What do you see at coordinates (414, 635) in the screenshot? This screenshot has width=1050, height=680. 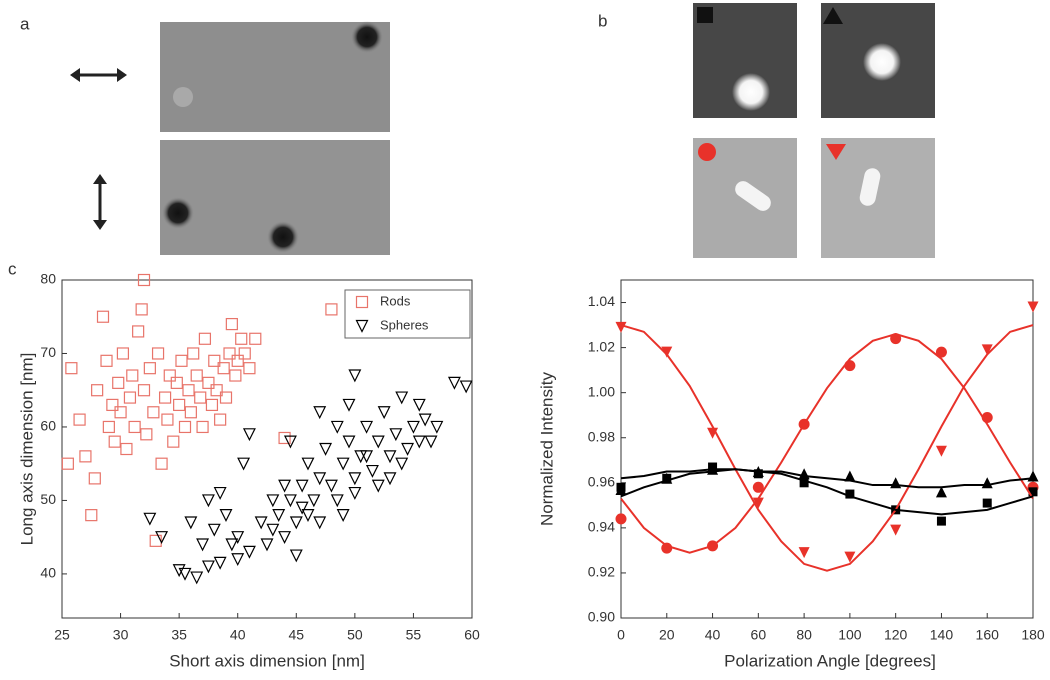 I see `x-tick-label: 55` at bounding box center [414, 635].